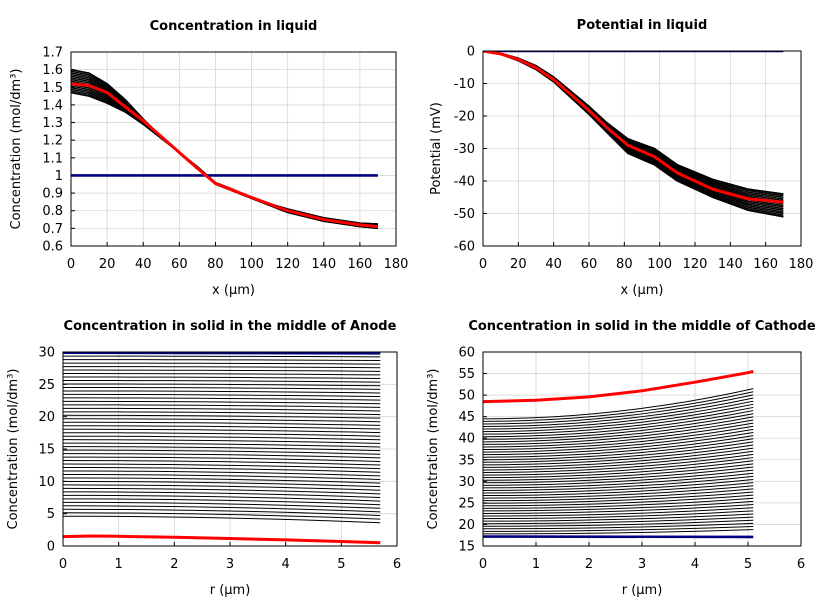  I want to click on y-tick-label: 0.7, so click(52, 229).